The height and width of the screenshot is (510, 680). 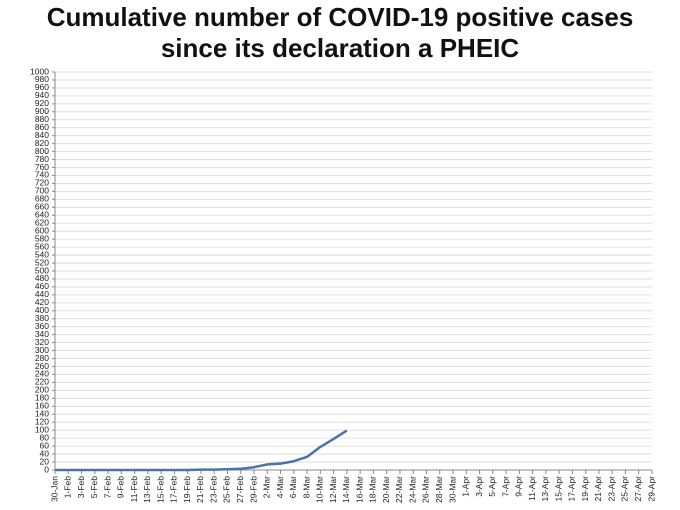 What do you see at coordinates (466, 486) in the screenshot?
I see `x-tick-label: 1-Apr` at bounding box center [466, 486].